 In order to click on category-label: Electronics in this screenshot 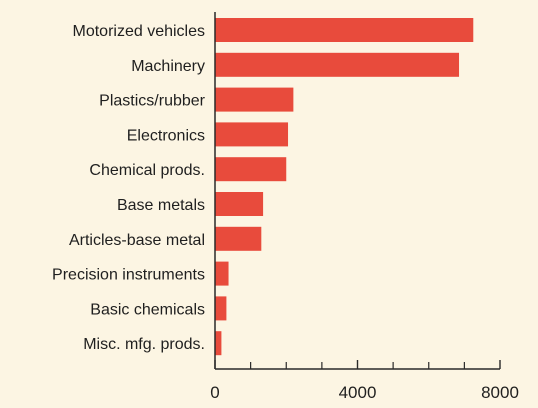, I will do `click(166, 135)`.